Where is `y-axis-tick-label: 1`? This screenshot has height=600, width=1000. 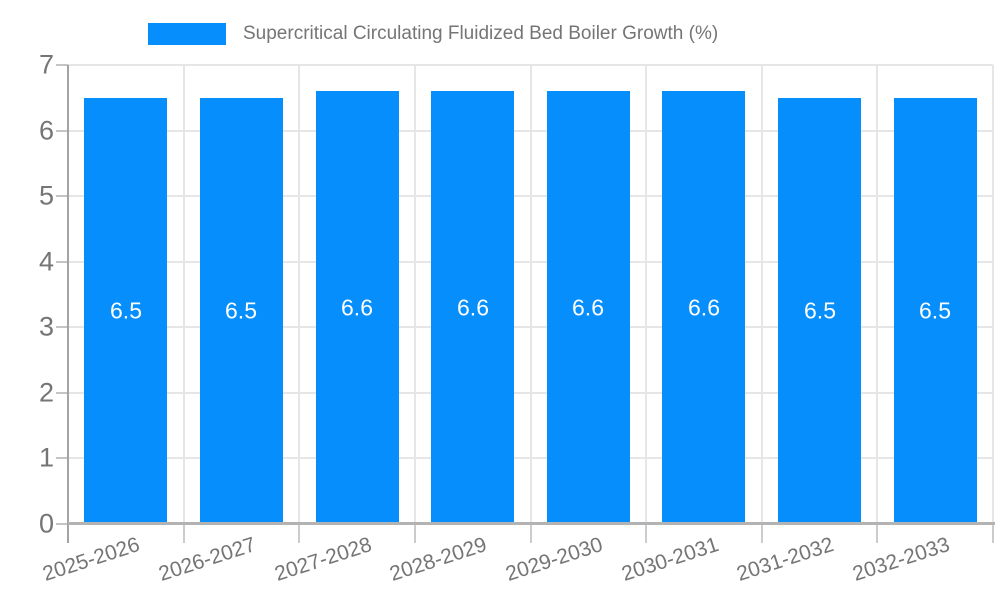 y-axis-tick-label: 1 is located at coordinates (46, 457).